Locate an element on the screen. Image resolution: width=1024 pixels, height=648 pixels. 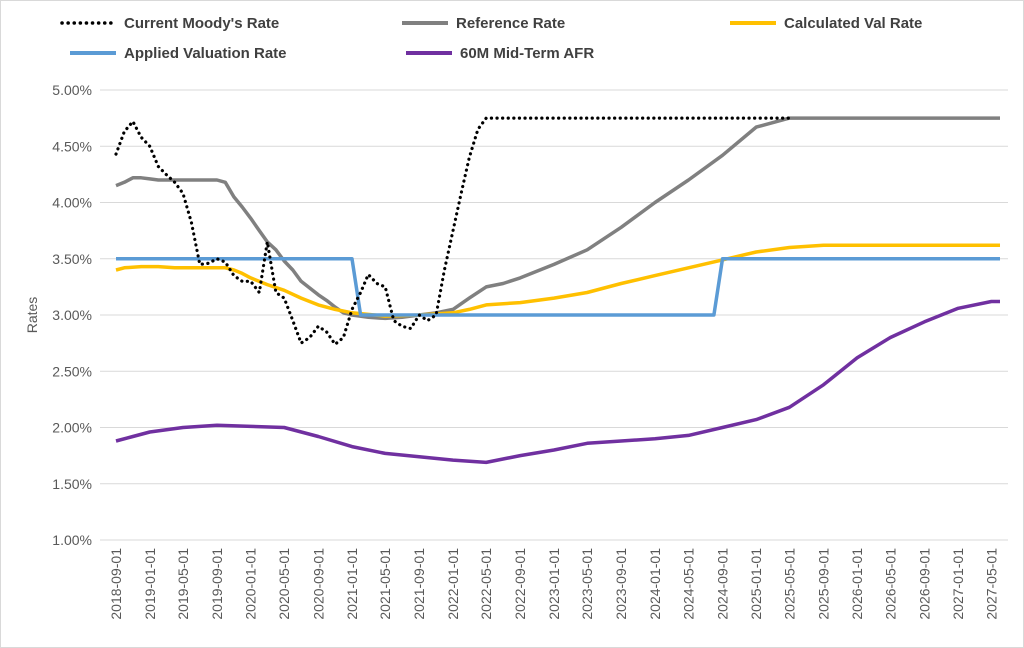
legend-label: Applied Valuation Rate is located at coordinates (205, 53).